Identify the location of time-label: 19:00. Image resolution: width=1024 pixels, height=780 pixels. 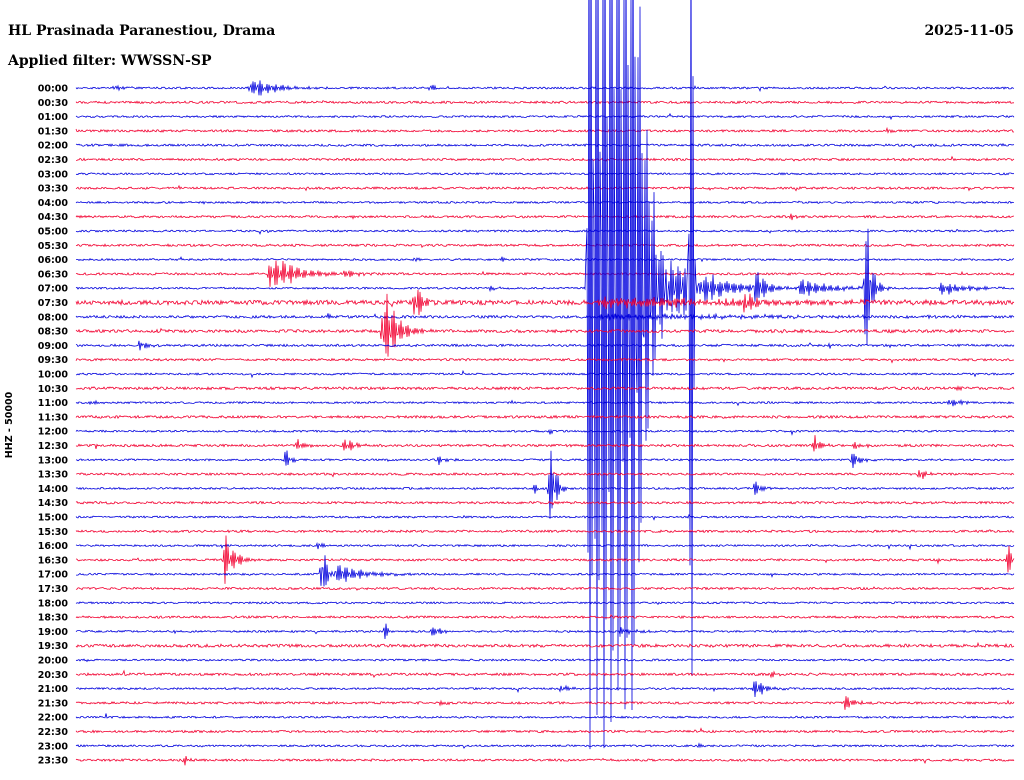
(53, 632).